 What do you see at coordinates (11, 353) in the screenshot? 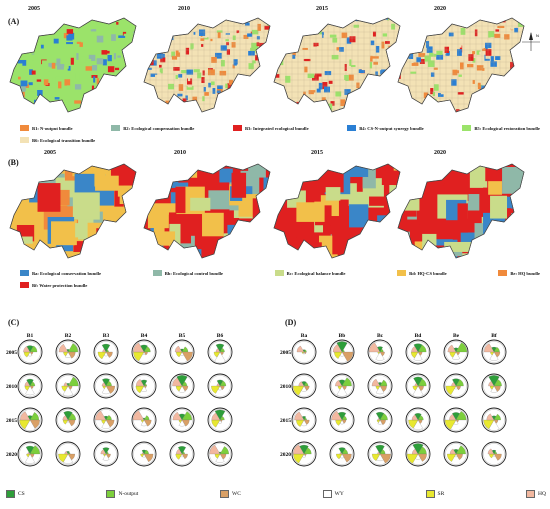
I see `glyph-row-header: 2005` at bounding box center [11, 353].